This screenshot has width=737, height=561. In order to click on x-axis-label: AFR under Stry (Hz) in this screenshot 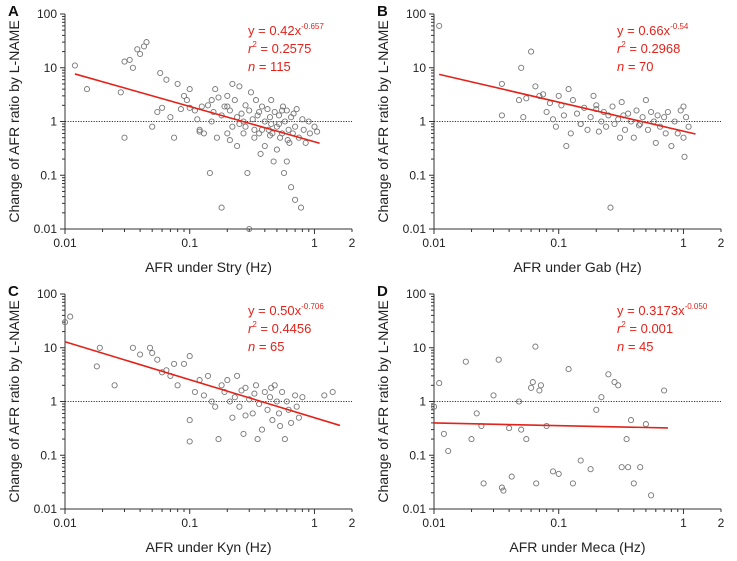, I will do `click(208, 267)`.